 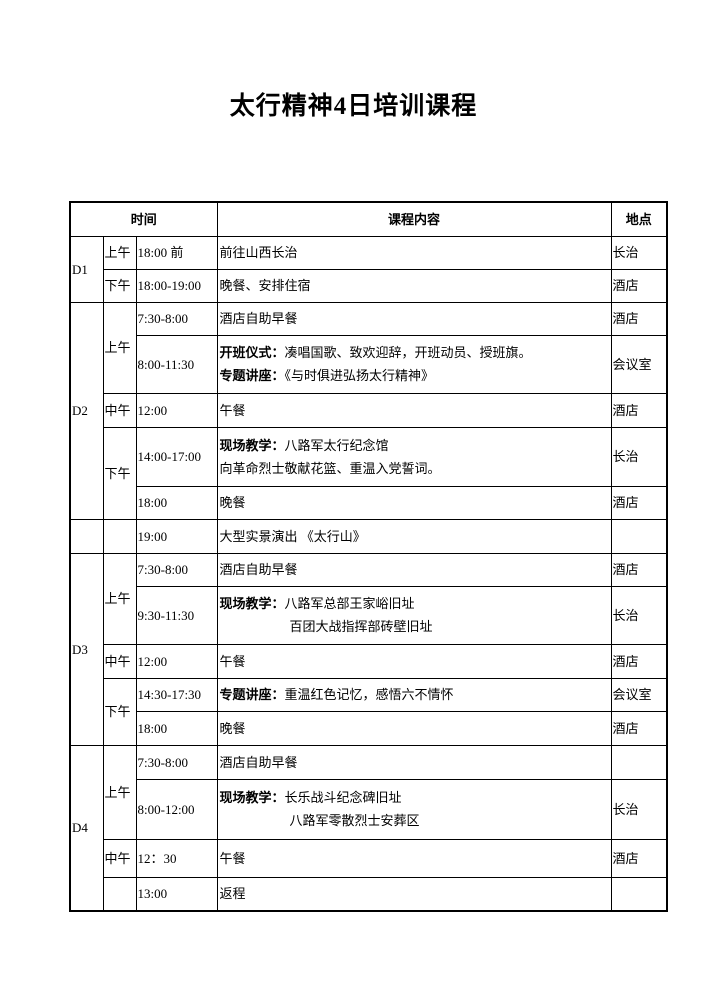 What do you see at coordinates (176, 694) in the screenshot?
I see `time-cell: 14:30-17:30` at bounding box center [176, 694].